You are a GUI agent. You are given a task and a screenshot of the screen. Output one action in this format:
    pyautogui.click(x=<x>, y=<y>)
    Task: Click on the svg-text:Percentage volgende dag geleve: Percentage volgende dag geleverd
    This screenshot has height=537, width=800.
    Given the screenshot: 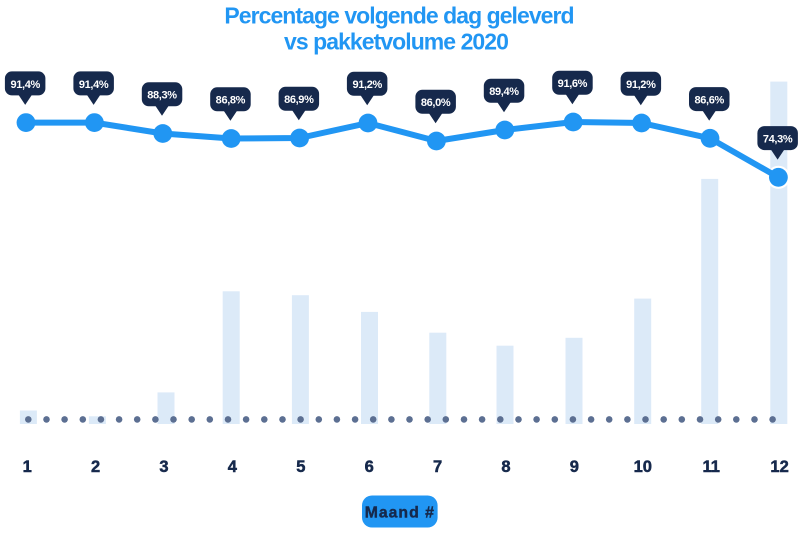 What is the action you would take?
    pyautogui.click(x=398, y=16)
    